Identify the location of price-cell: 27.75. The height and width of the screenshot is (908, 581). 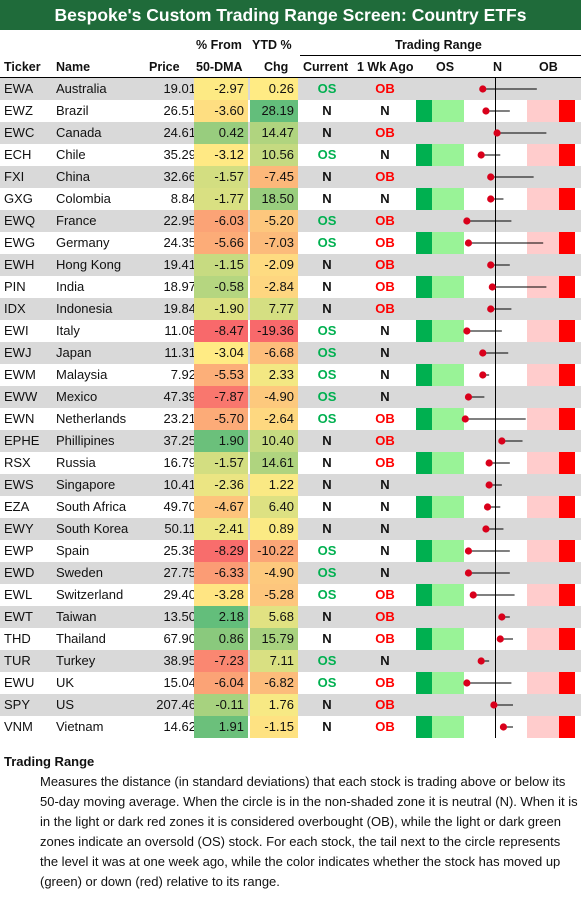
(179, 572).